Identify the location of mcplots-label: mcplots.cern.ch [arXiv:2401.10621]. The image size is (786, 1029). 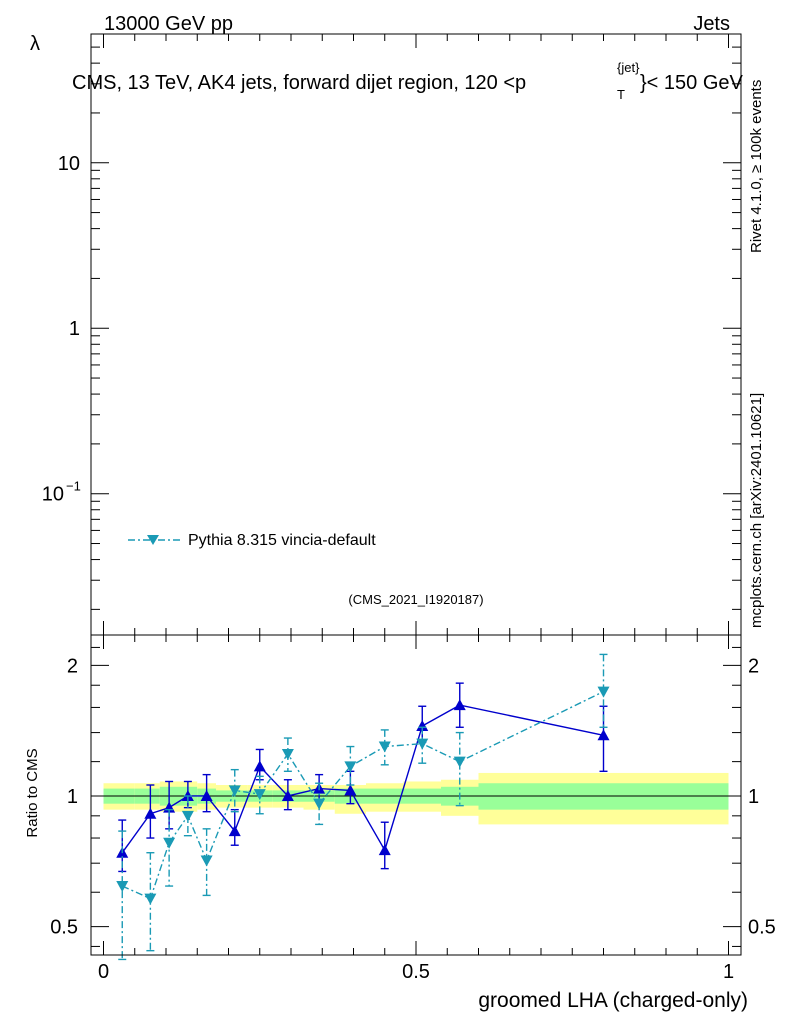
(756, 510).